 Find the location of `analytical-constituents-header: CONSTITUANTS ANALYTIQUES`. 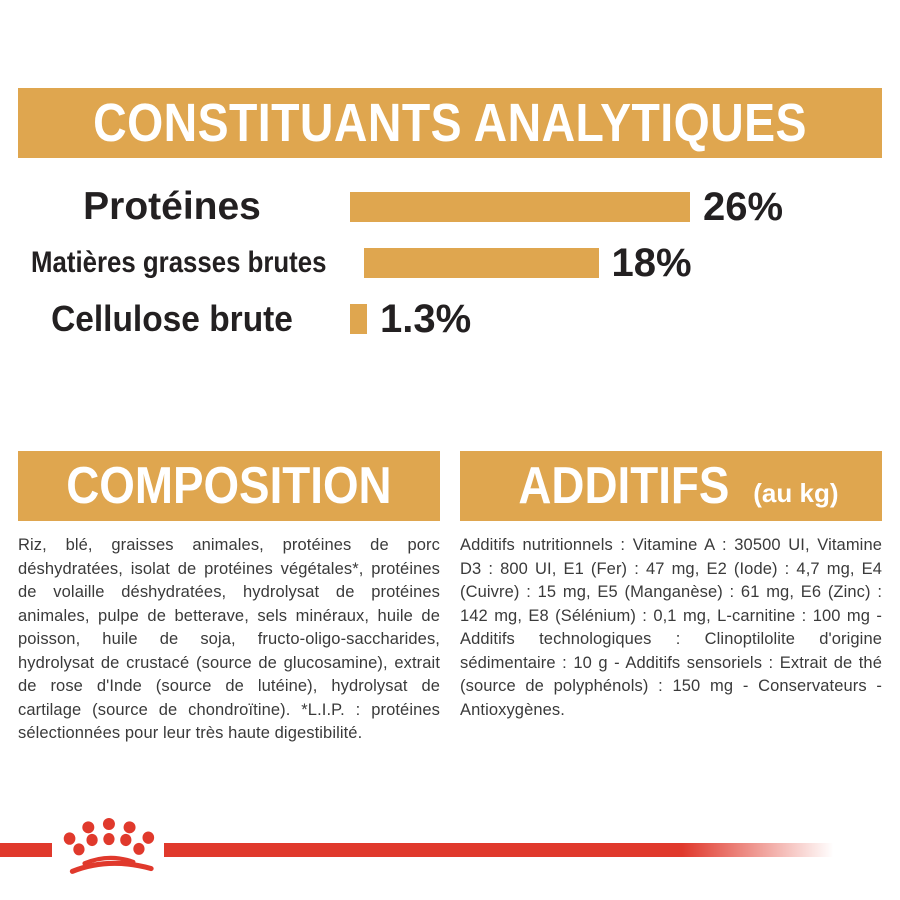

analytical-constituents-header: CONSTITUANTS ANALYTIQUES is located at coordinates (450, 123).